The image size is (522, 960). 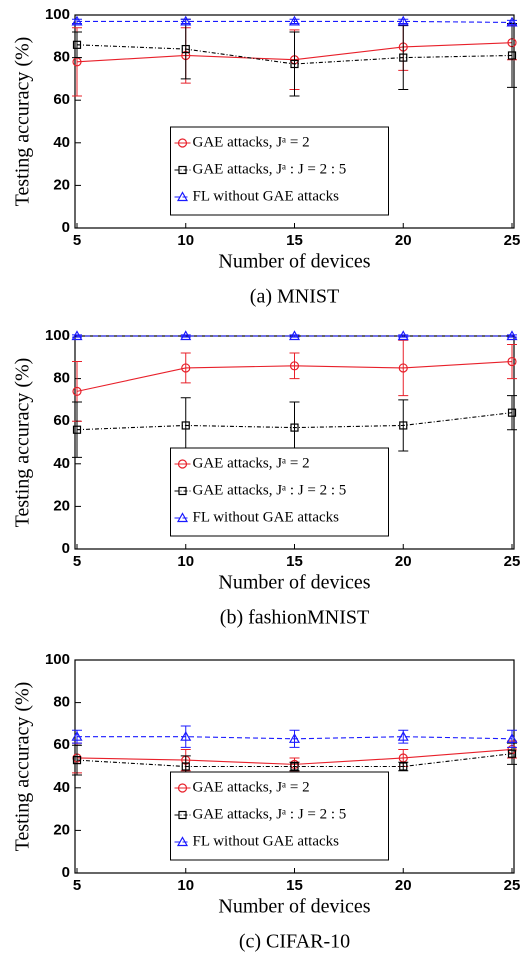 I want to click on x-tick-label: 15, so click(x=294, y=561).